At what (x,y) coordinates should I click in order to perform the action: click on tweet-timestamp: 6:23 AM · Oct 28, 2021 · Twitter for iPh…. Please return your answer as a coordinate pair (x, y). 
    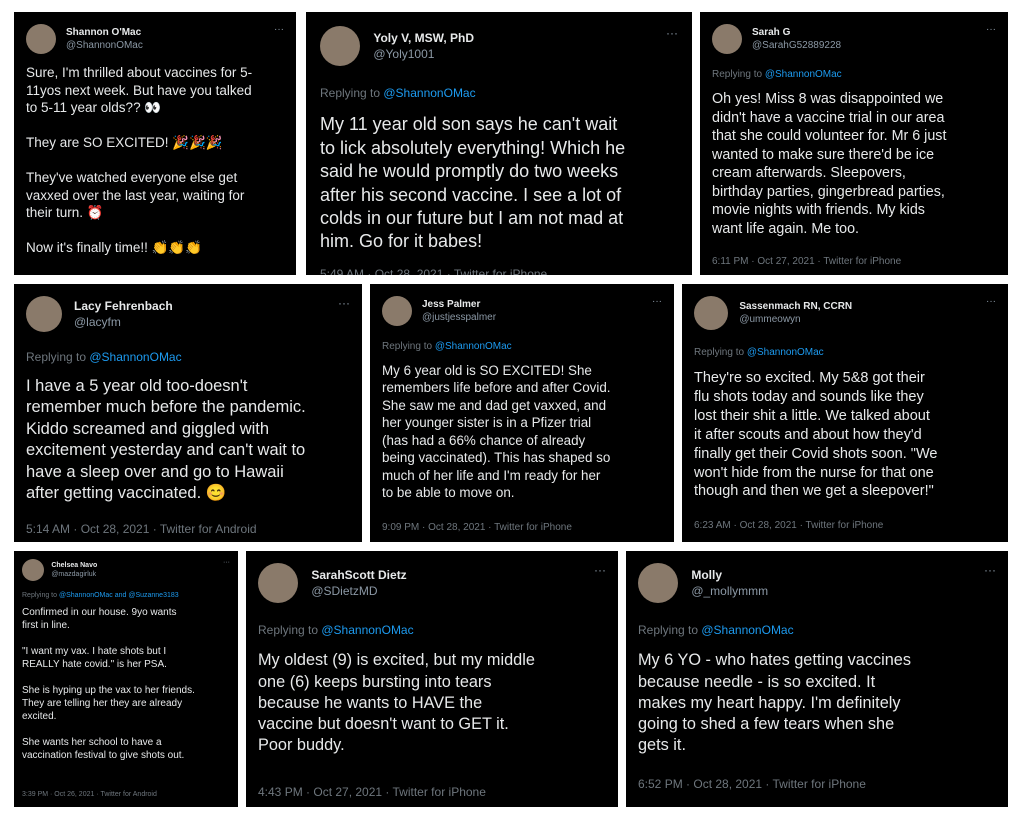
    Looking at the image, I should click on (789, 525).